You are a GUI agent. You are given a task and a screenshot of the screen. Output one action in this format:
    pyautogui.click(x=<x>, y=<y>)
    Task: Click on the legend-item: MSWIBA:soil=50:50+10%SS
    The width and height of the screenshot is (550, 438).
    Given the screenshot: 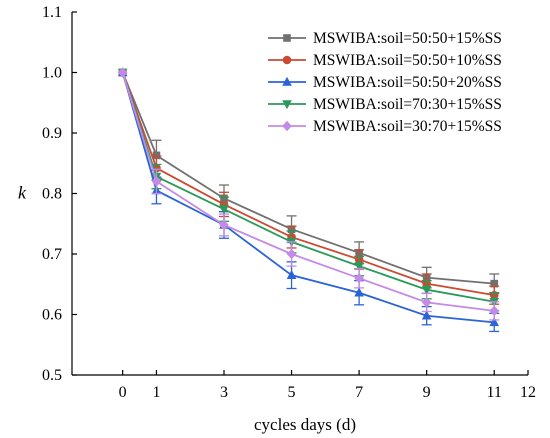 What is the action you would take?
    pyautogui.click(x=385, y=60)
    